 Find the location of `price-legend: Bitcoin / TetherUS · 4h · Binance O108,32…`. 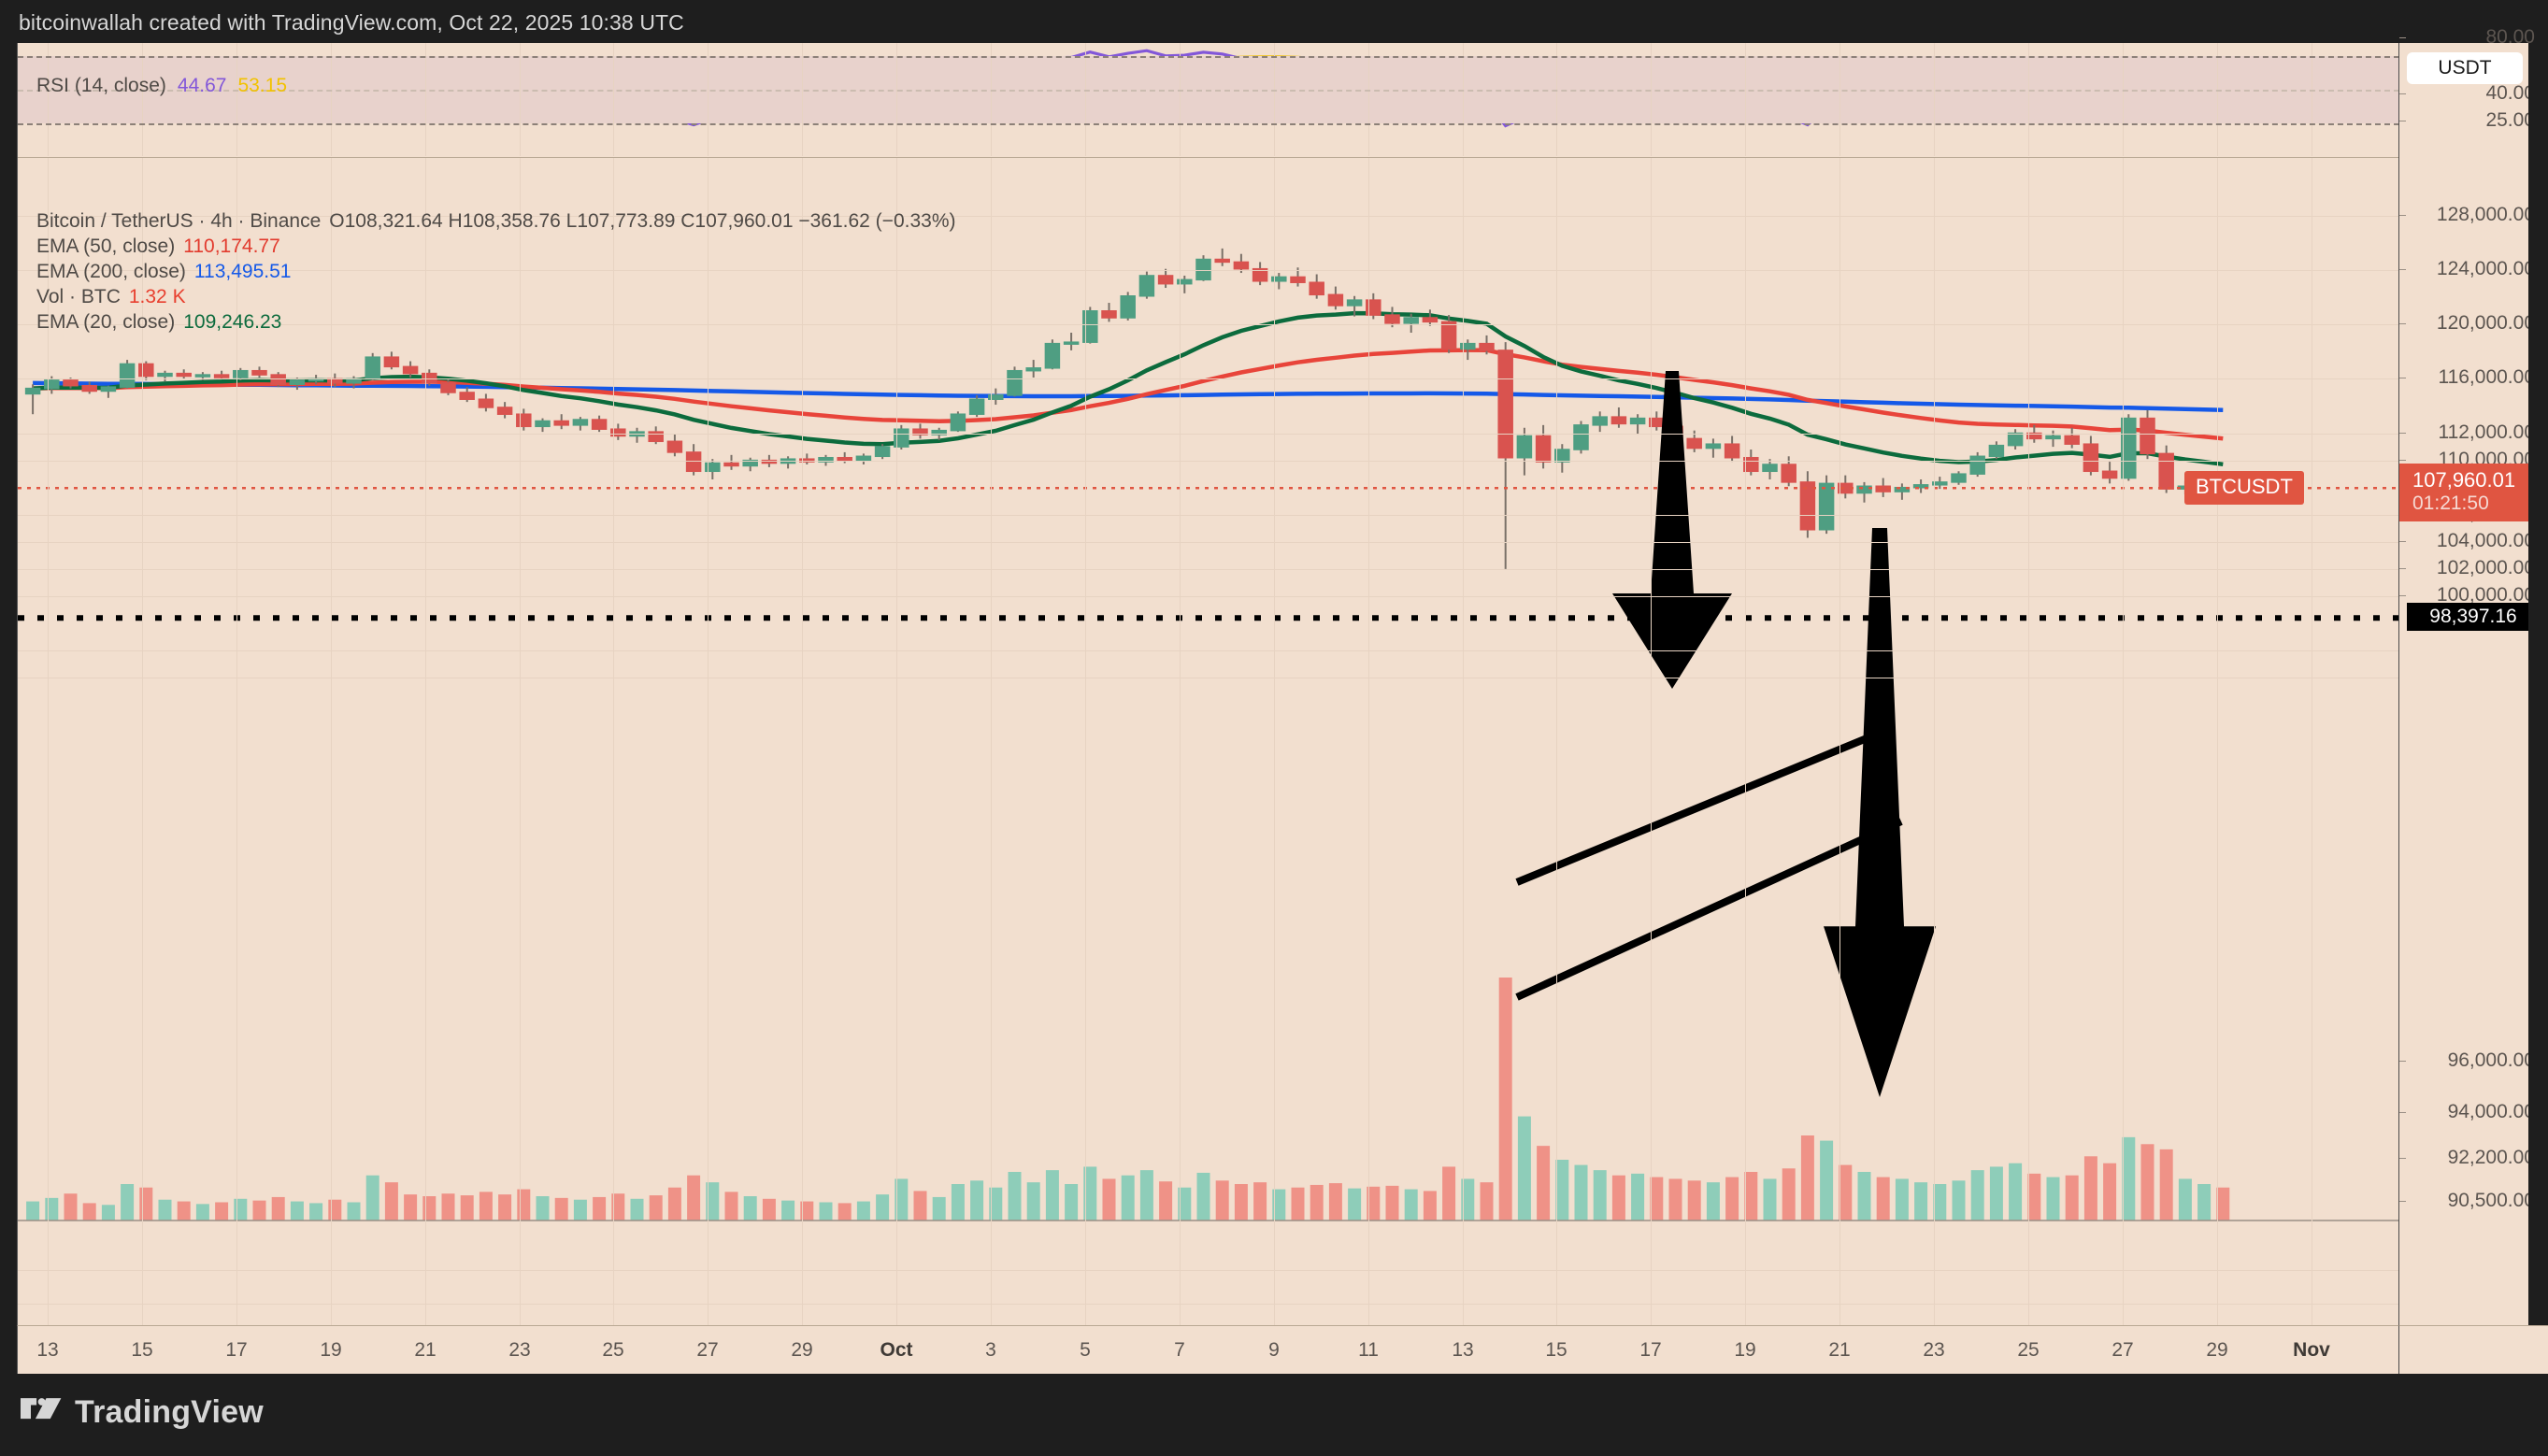

price-legend: Bitcoin / TetherUS · 4h · Binance O108,32… is located at coordinates (496, 271).